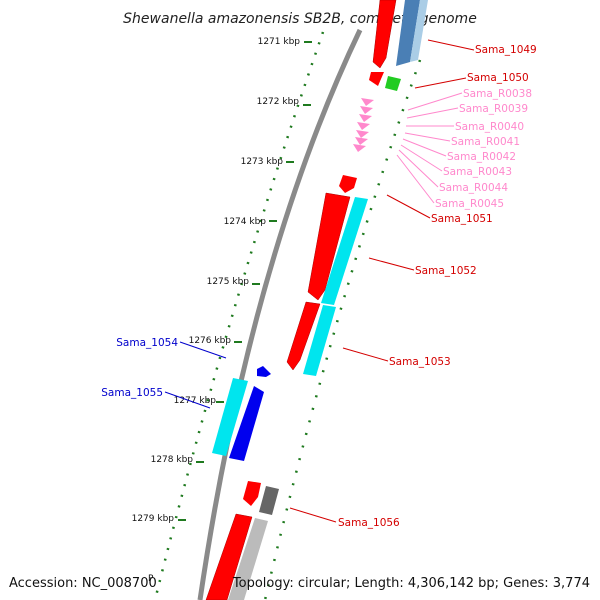  Describe the element at coordinates (172, 460) in the screenshot. I see `tick-label: 1278 kbp` at that location.